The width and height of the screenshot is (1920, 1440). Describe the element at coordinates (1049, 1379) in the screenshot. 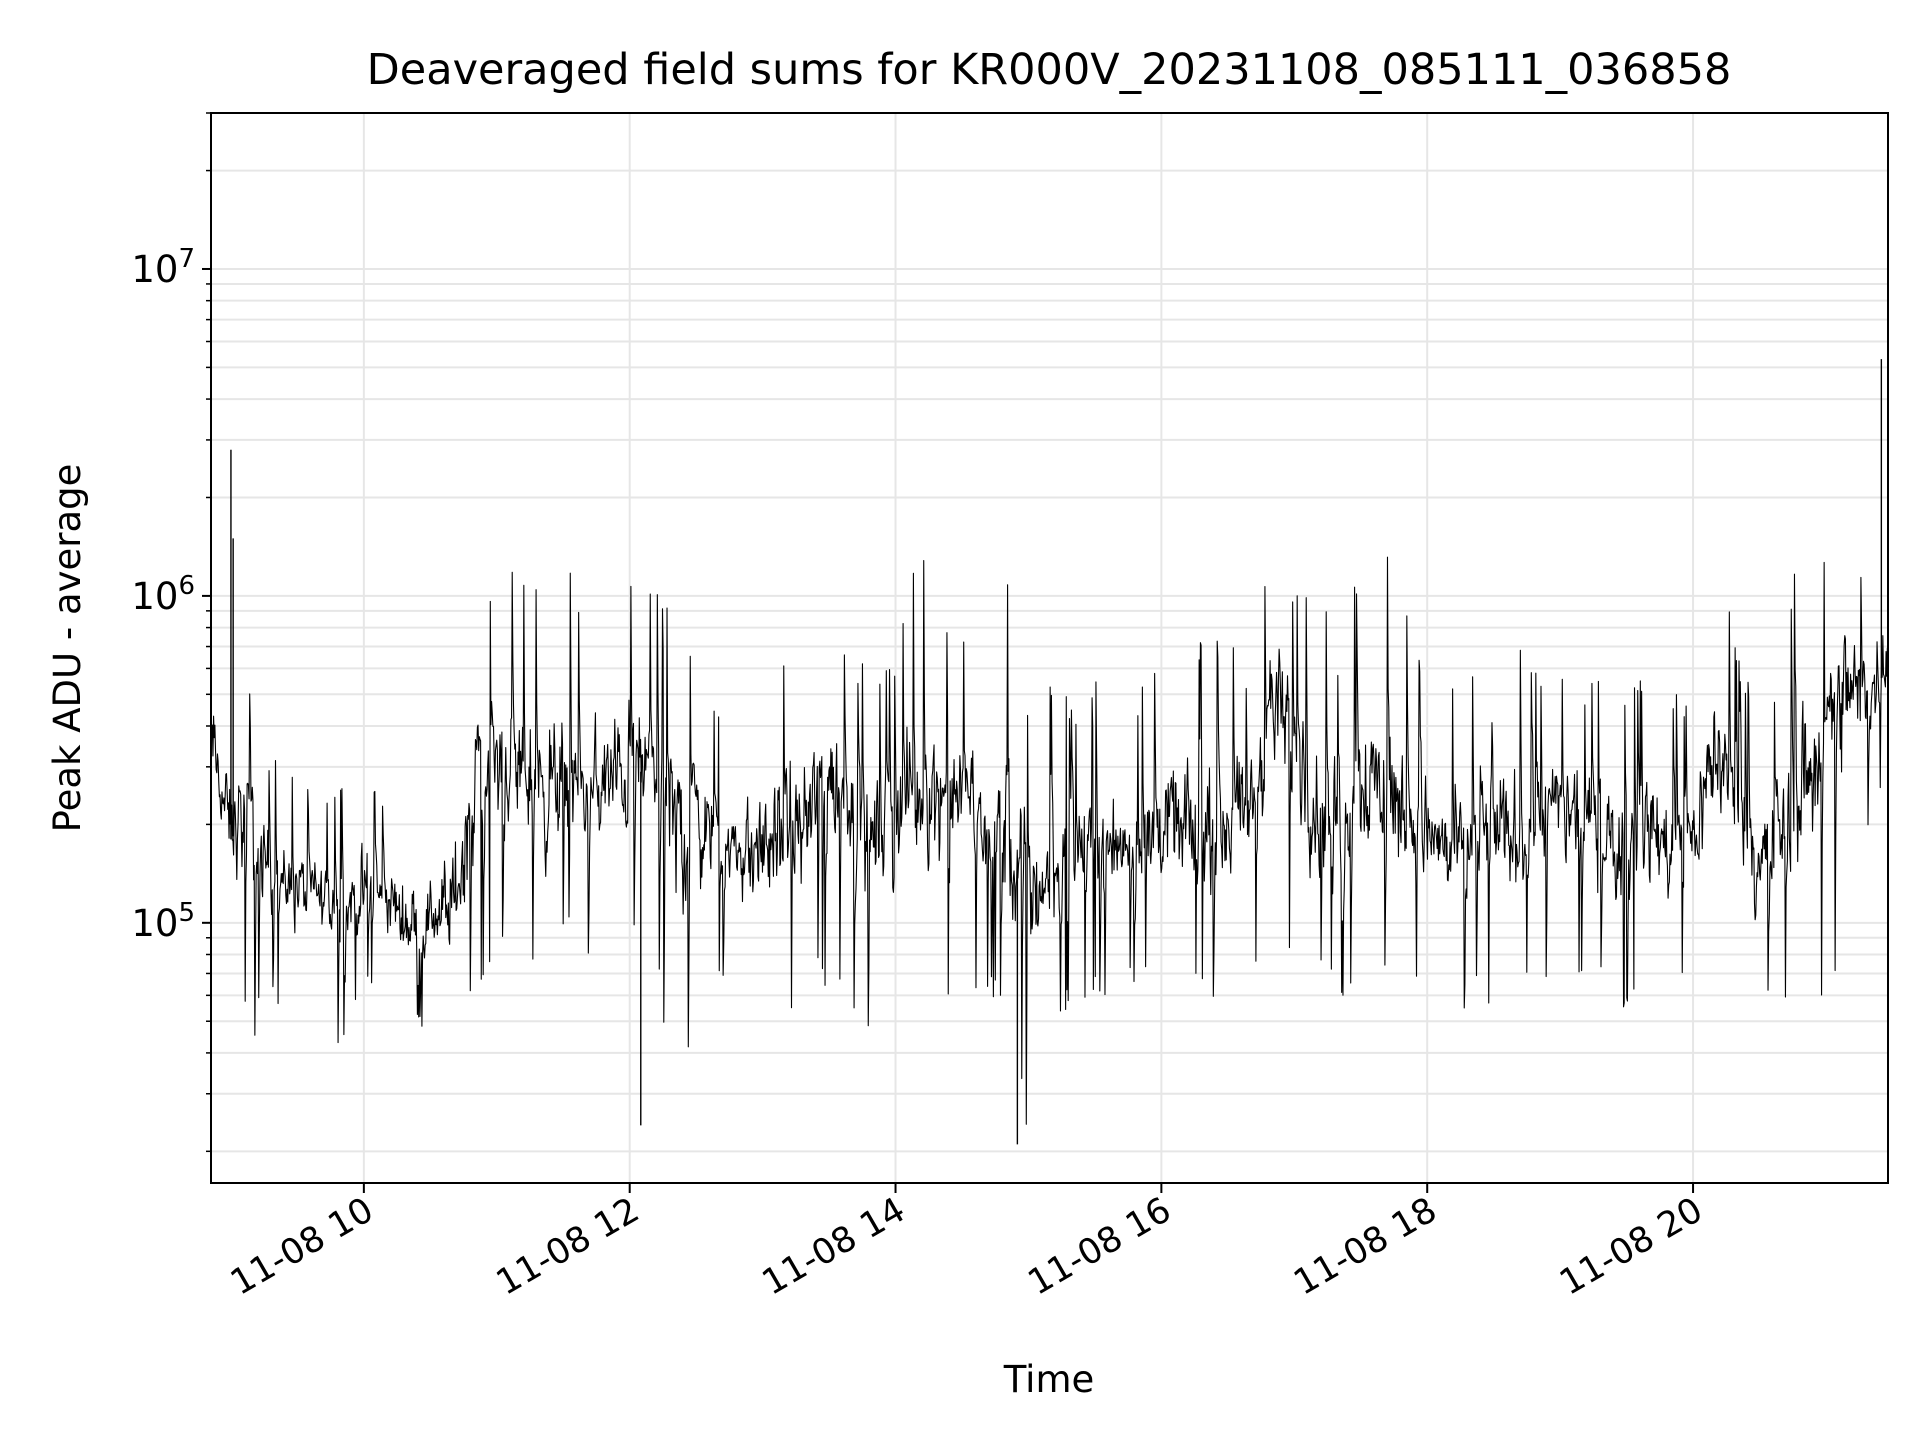

I see `x-axis-label: Time` at that location.